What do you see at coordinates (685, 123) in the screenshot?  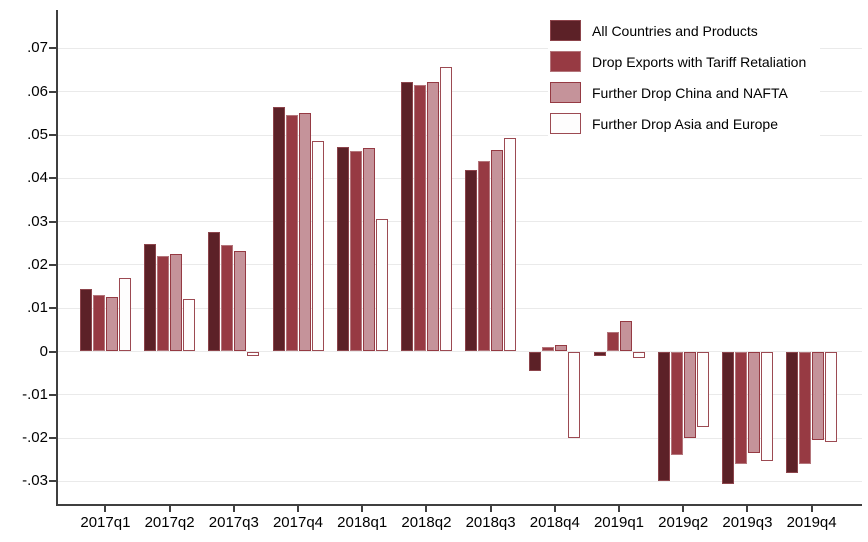 I see `legend-label: Further Drop Asia and Europe` at bounding box center [685, 123].